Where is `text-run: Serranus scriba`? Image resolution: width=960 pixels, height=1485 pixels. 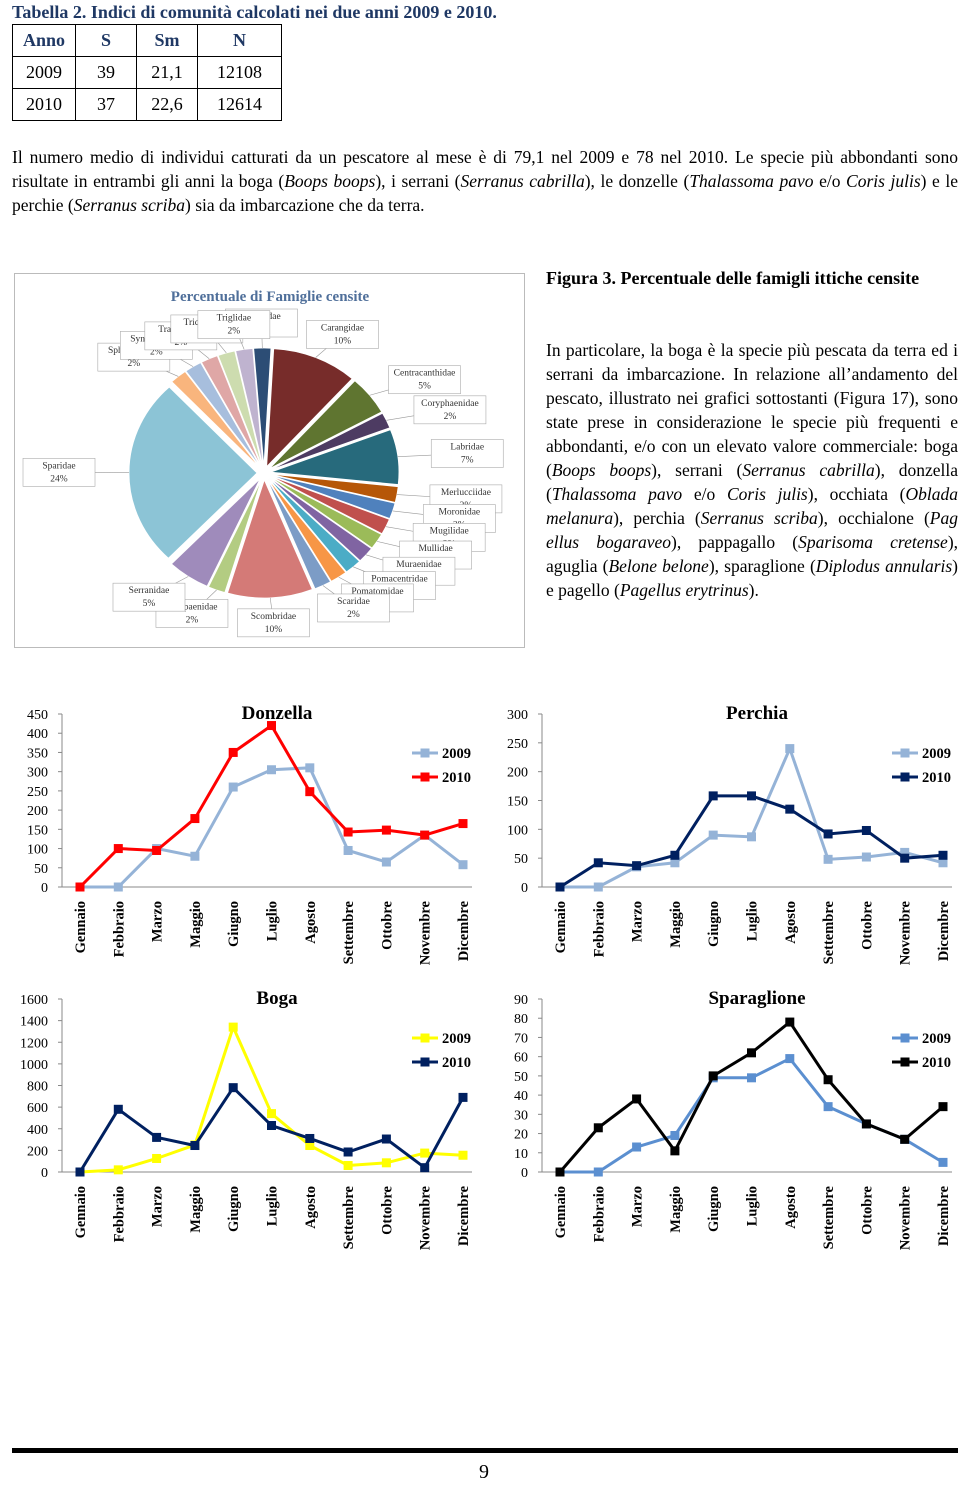
text-run: Serranus scriba is located at coordinates (759, 518).